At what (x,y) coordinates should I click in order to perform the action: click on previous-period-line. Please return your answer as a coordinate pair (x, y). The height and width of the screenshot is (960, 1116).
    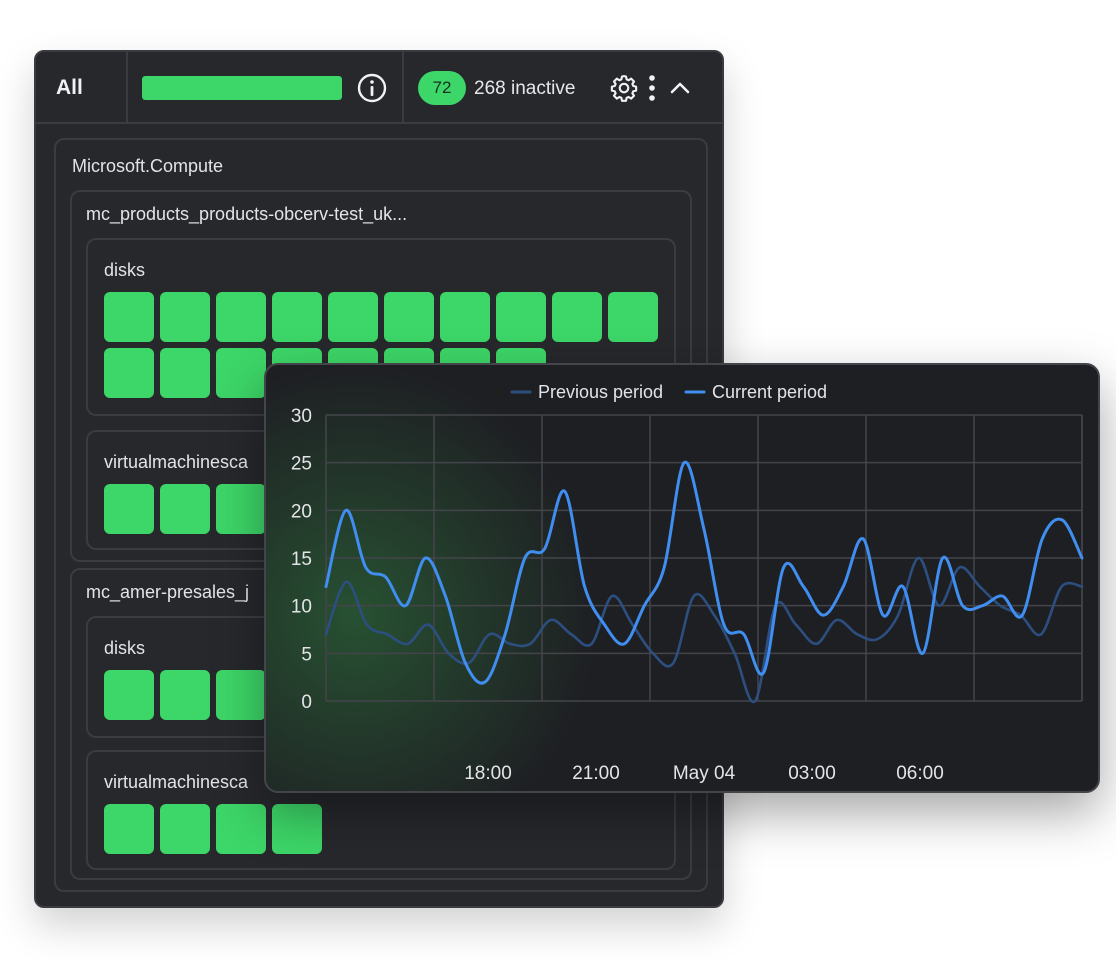
    Looking at the image, I should click on (704, 630).